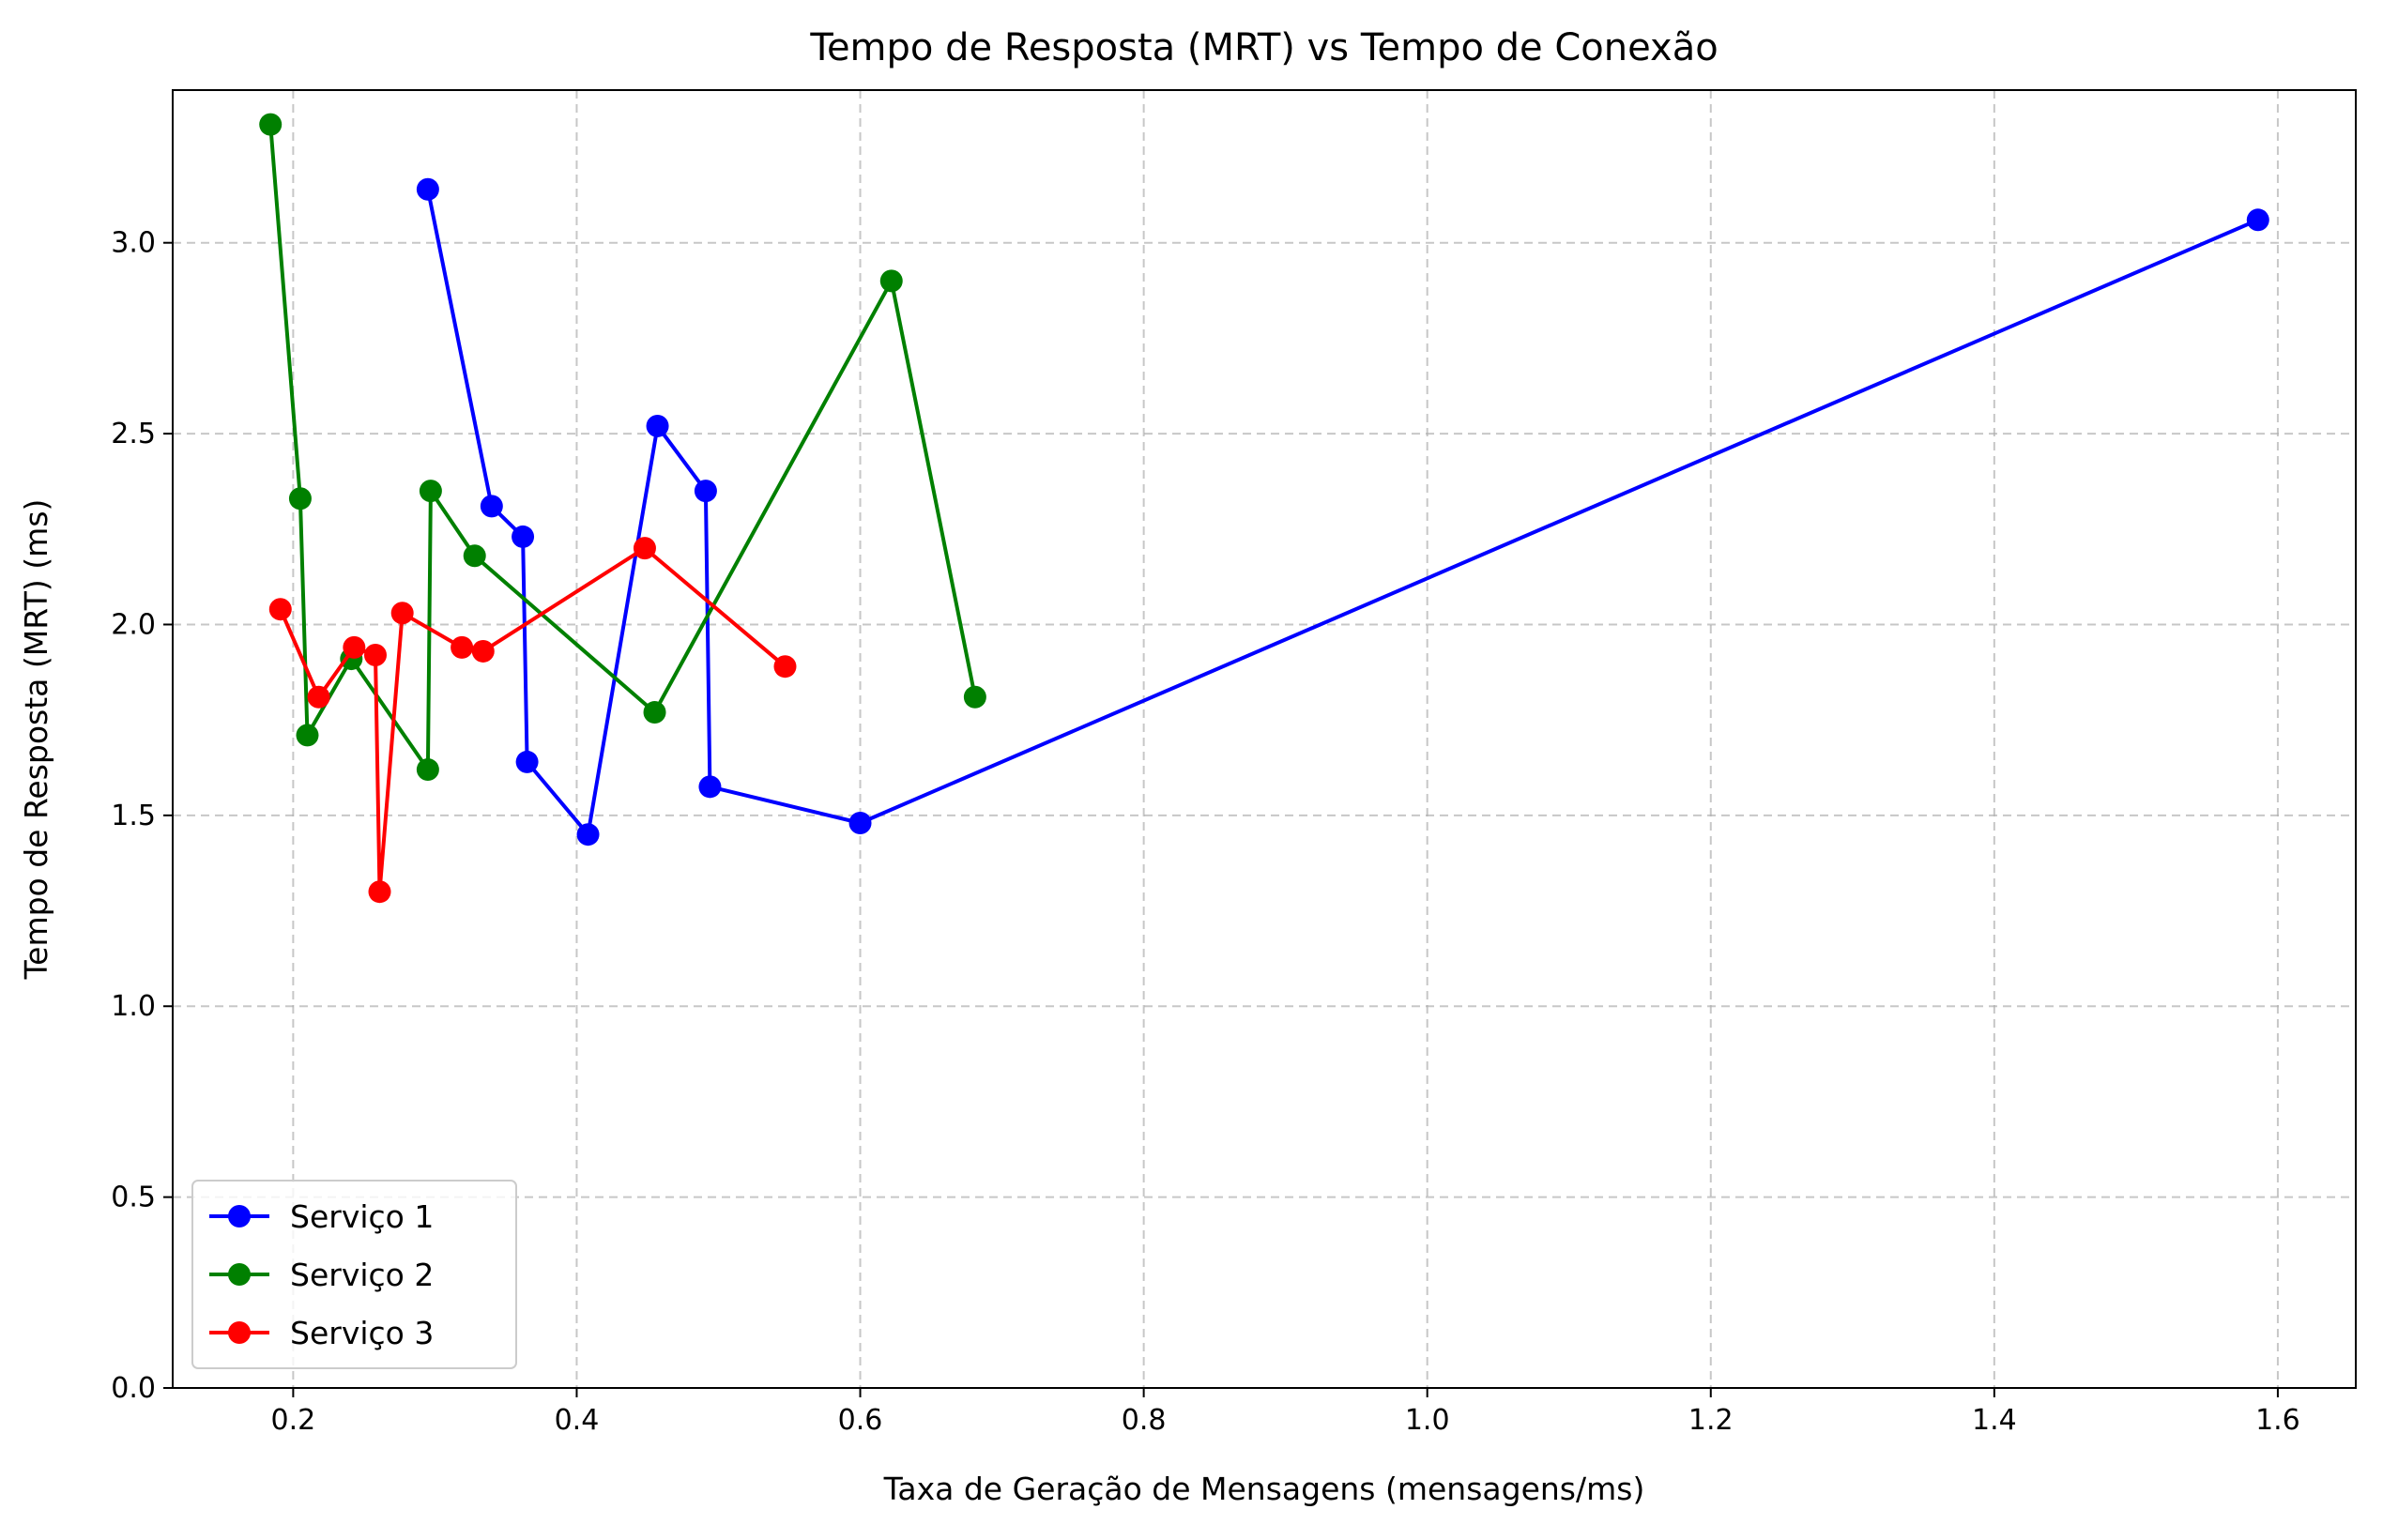 The image size is (2383, 1540). I want to click on y-tick-label: 3.0, so click(133, 243).